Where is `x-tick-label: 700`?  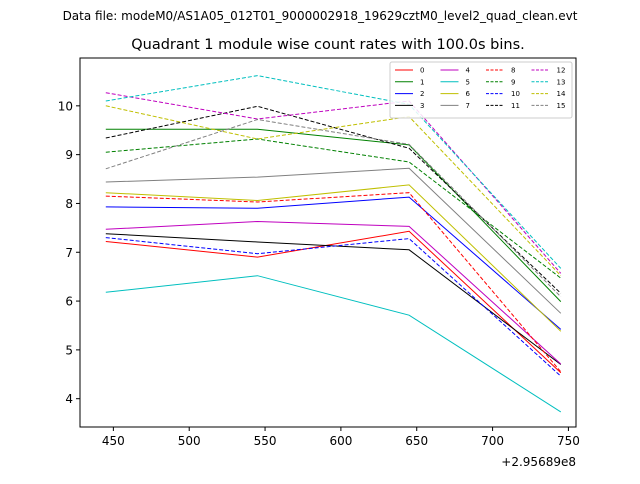
x-tick-label: 700 is located at coordinates (492, 441).